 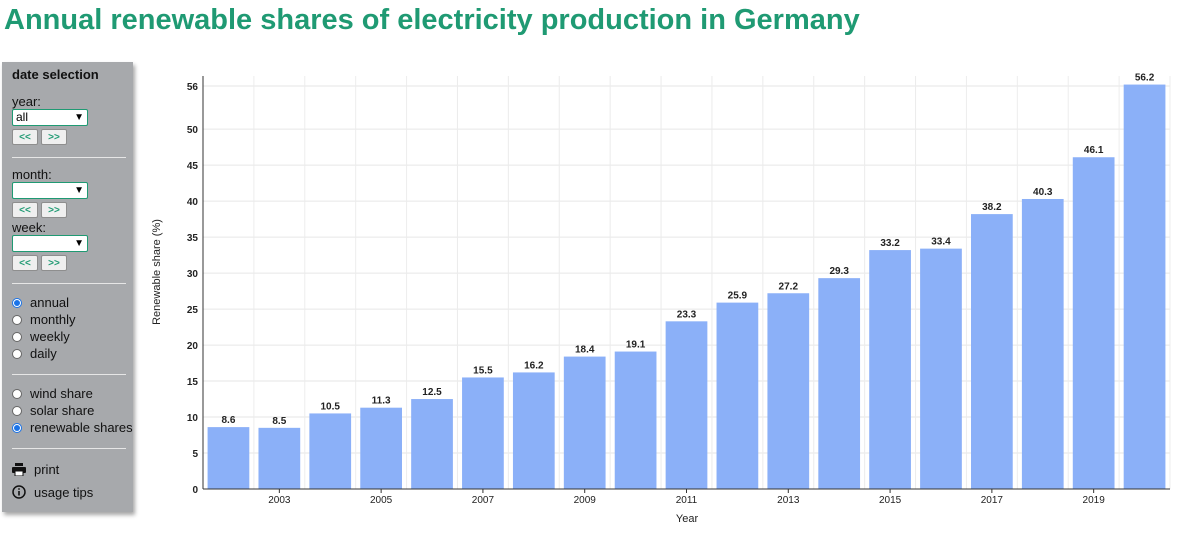 I want to click on data-label: 56.2, so click(x=1145, y=78).